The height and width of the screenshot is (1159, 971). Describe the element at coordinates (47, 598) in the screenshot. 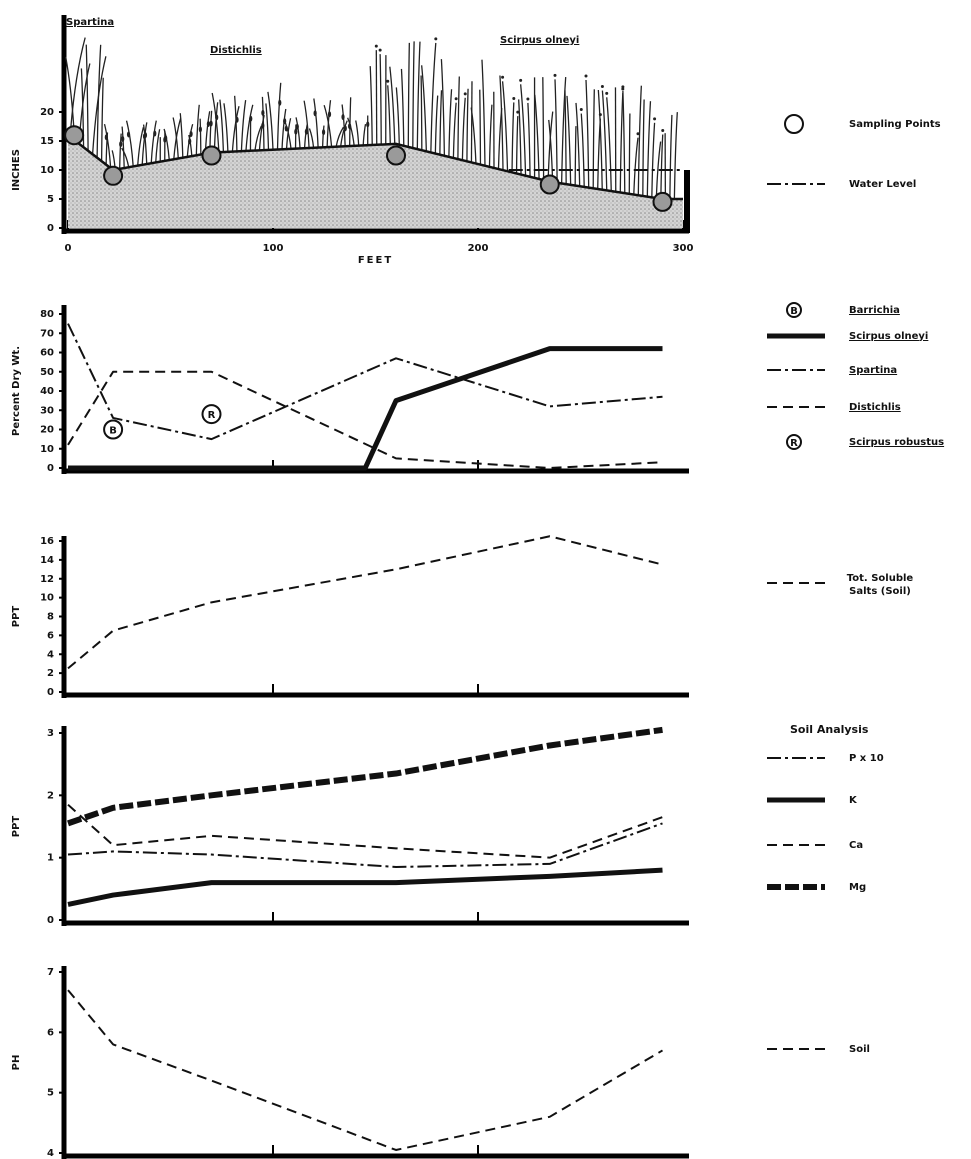

I see `y-tick-label: 10` at that location.